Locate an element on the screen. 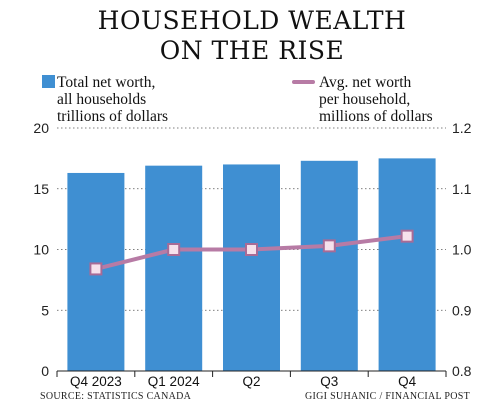  source-note: SOURCE: STATISTICS CANADA is located at coordinates (116, 396).